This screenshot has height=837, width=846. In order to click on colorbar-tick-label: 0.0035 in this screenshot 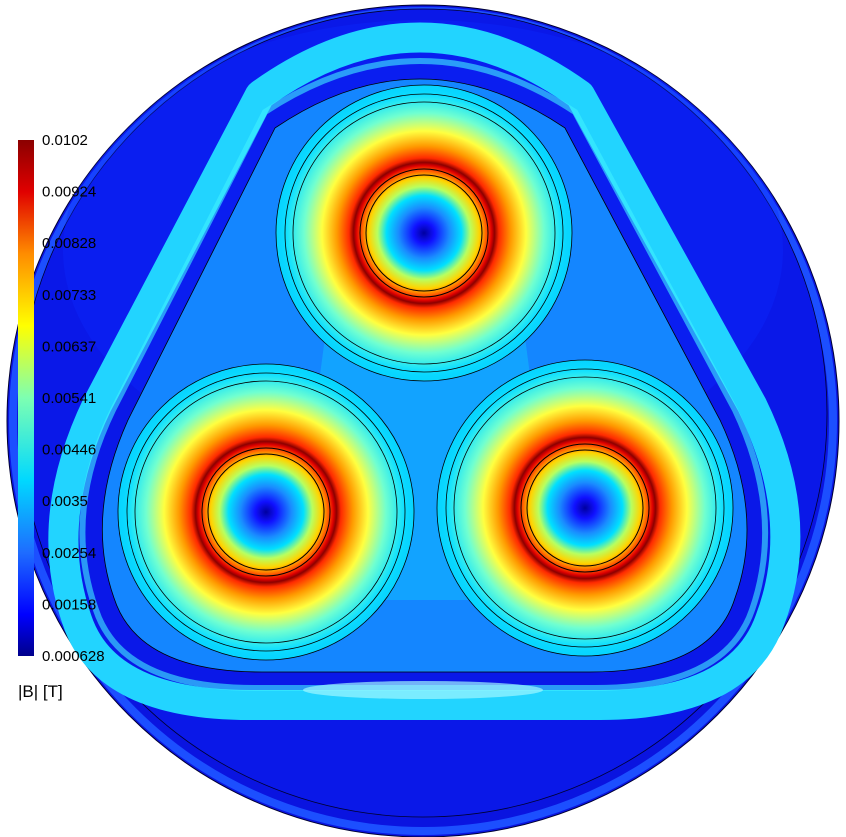, I will do `click(65, 501)`.